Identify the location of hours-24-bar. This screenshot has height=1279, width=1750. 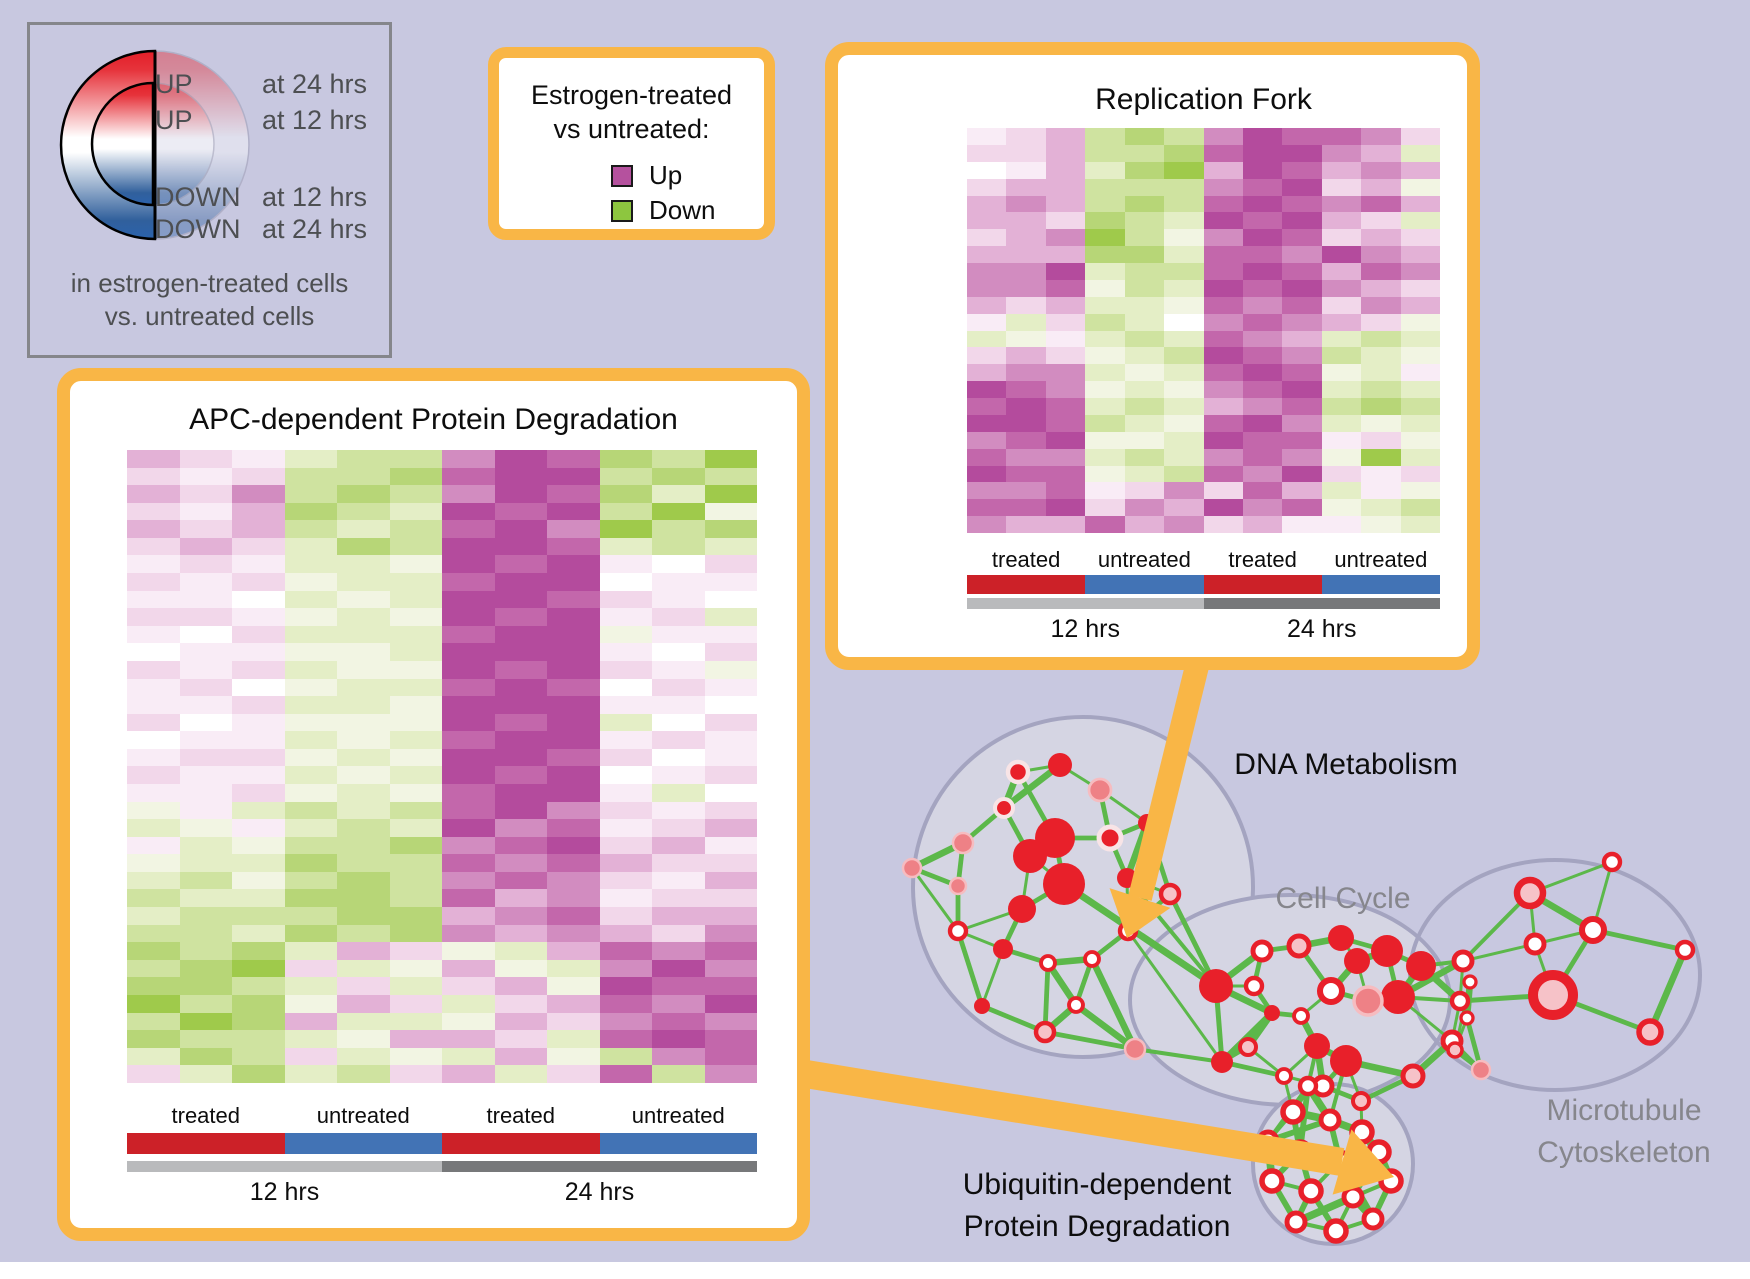
(1321, 603).